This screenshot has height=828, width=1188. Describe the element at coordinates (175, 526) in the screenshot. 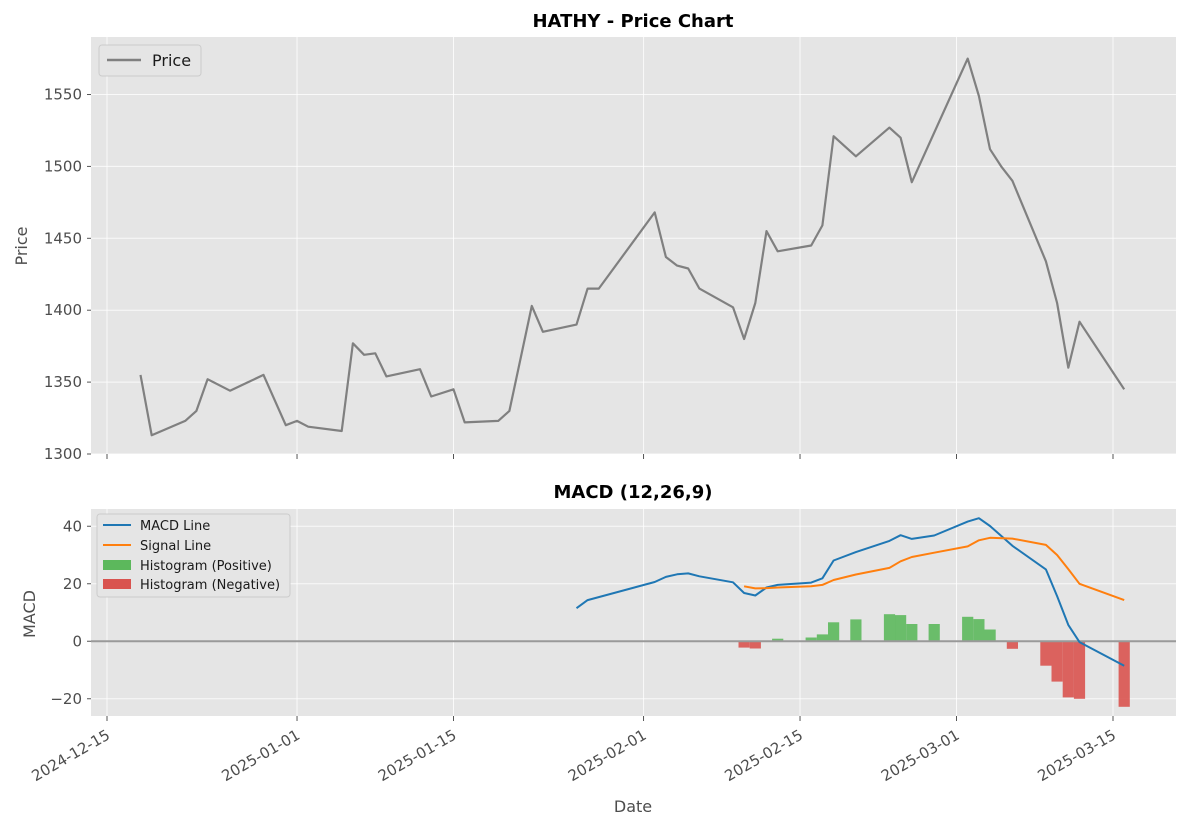

I see `macd-legend-label-macd: MACD Line` at that location.